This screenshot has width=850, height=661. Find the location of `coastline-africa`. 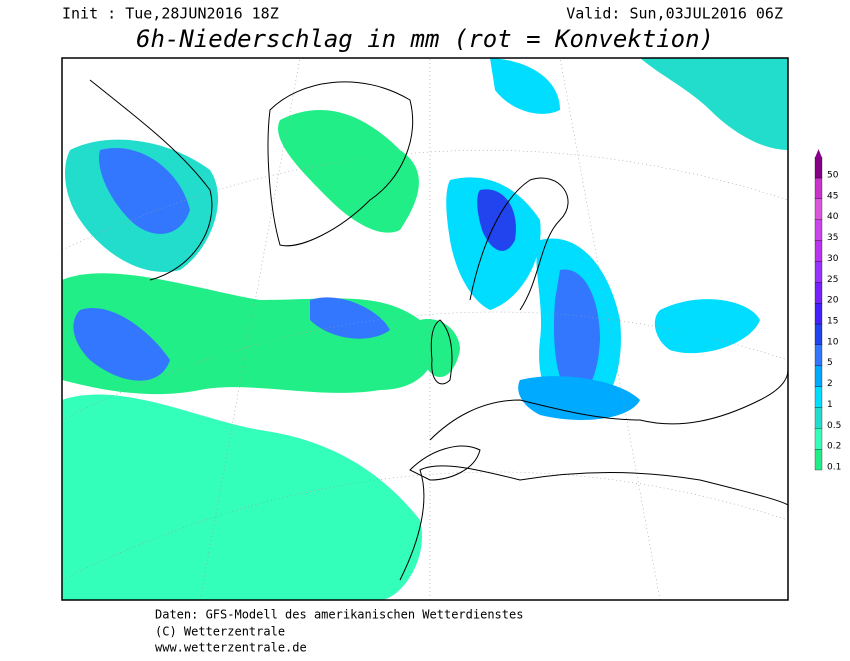

coastline-africa is located at coordinates (593, 523).